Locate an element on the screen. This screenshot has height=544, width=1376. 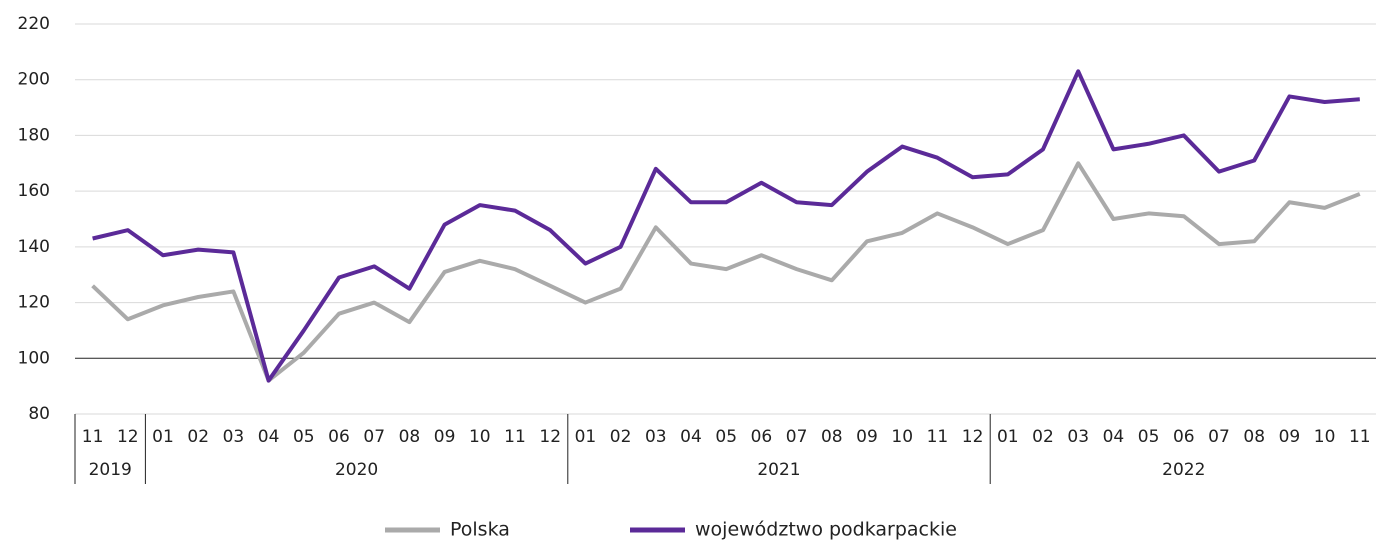
y-tick-label: 180 is located at coordinates (34, 135).